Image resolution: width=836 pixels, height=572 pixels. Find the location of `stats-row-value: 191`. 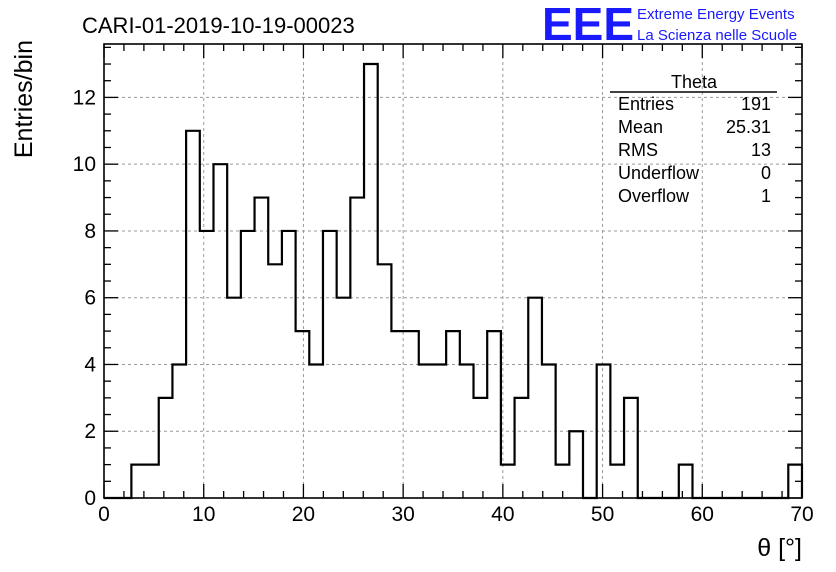

stats-row-value: 191 is located at coordinates (756, 104).